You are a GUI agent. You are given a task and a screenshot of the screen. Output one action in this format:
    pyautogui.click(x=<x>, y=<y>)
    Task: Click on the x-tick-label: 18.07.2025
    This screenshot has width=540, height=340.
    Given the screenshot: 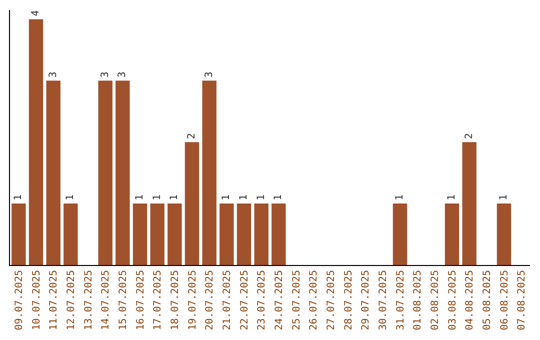 What is the action you would take?
    pyautogui.click(x=175, y=300)
    